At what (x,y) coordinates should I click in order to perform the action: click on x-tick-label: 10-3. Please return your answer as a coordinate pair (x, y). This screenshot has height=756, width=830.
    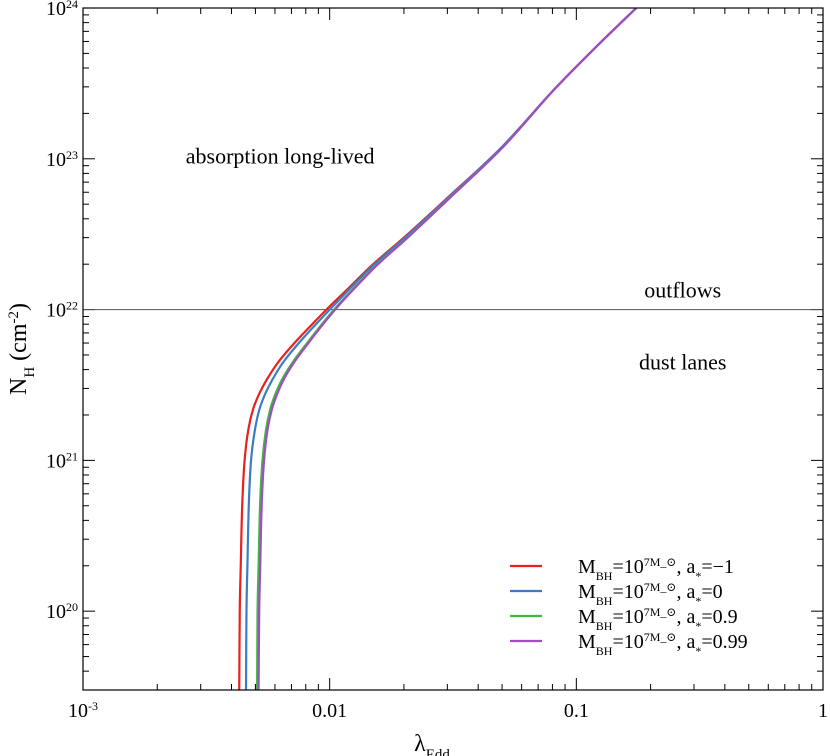
    Looking at the image, I should click on (83, 710).